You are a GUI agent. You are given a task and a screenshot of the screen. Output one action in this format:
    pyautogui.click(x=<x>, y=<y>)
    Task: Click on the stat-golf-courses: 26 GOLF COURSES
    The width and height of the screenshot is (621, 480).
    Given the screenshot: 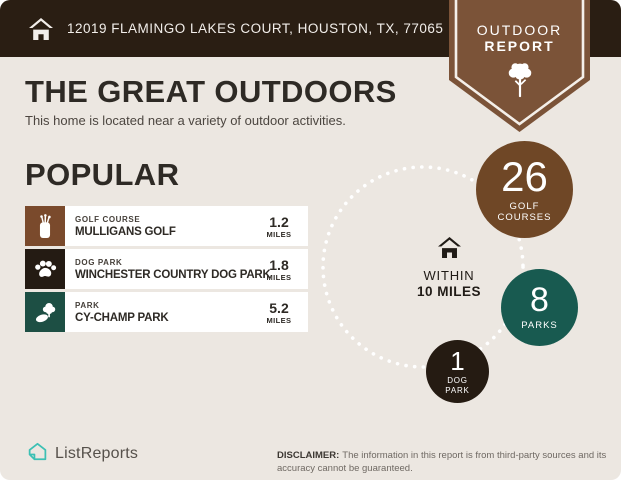 What is the action you would take?
    pyautogui.click(x=524, y=189)
    